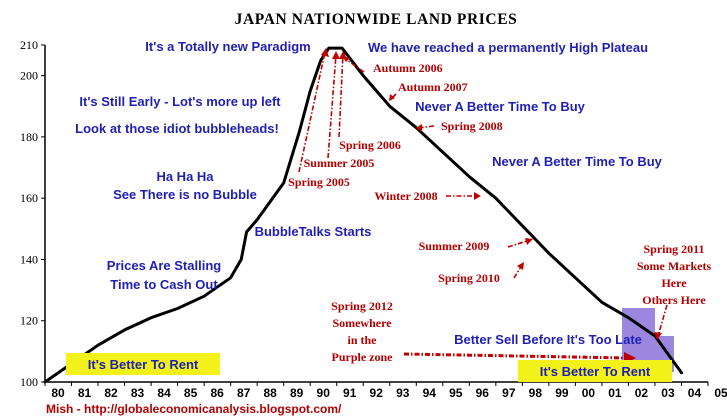 The image size is (727, 416). What do you see at coordinates (536, 393) in the screenshot?
I see `x-tick-label: 98` at bounding box center [536, 393].